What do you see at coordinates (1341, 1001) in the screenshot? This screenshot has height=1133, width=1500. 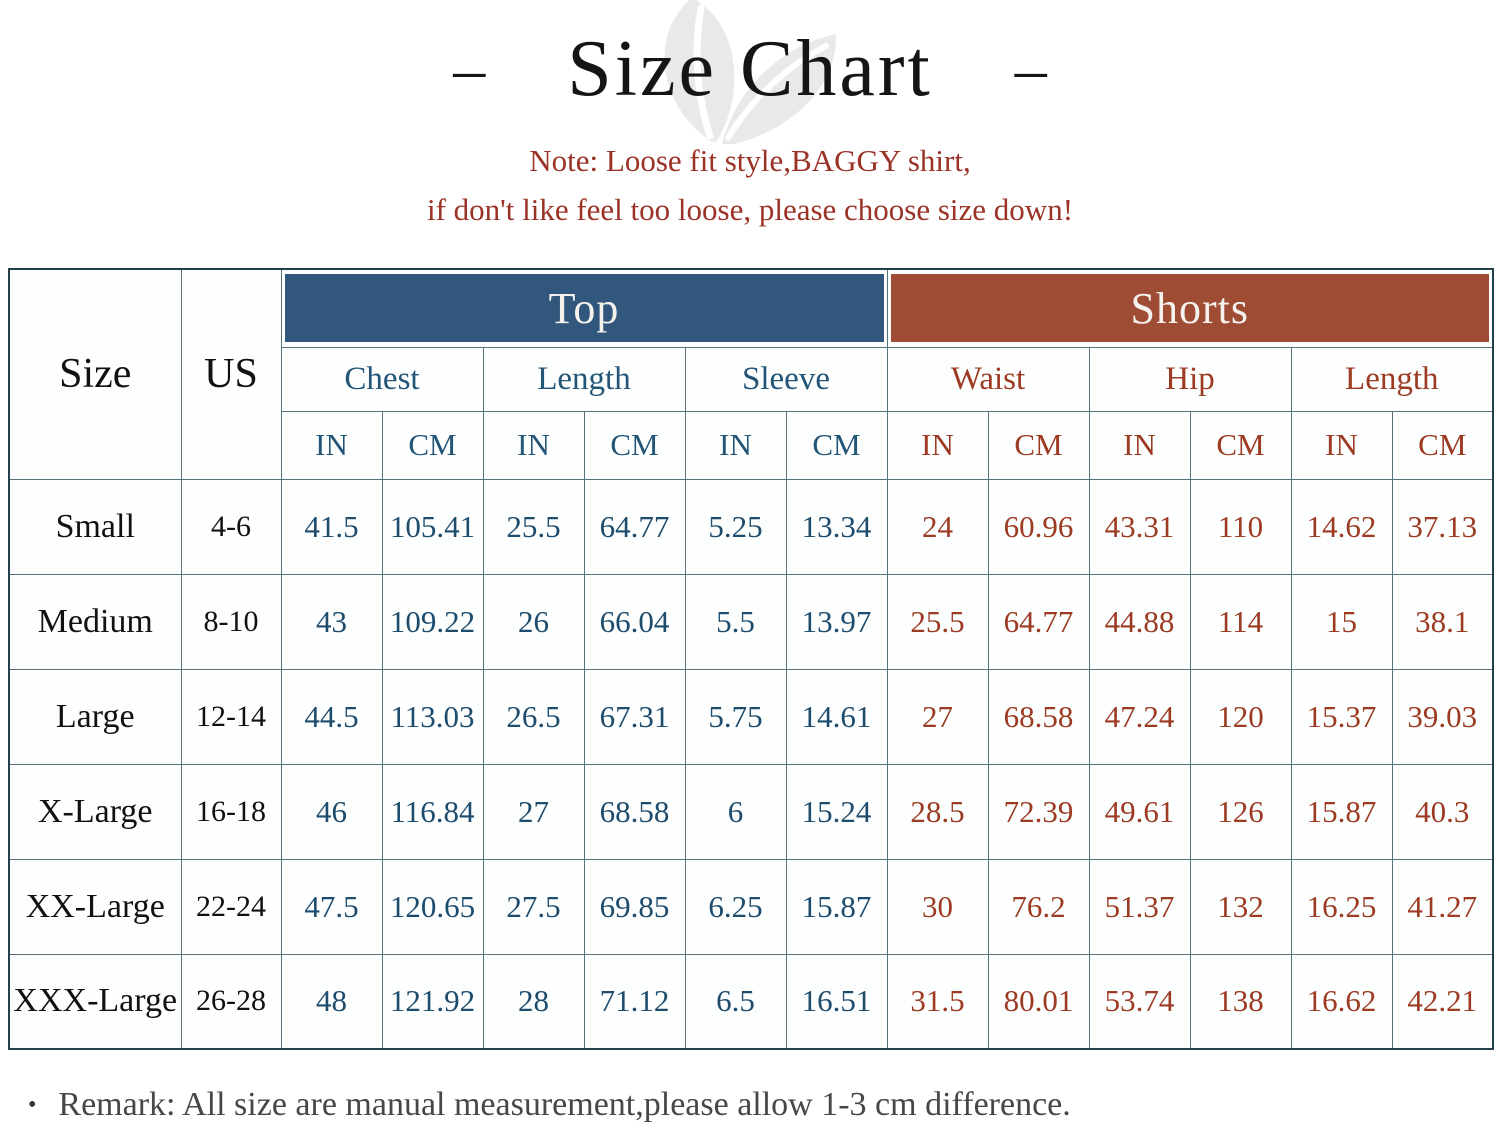 I see `value-cell: 16.62` at bounding box center [1341, 1001].